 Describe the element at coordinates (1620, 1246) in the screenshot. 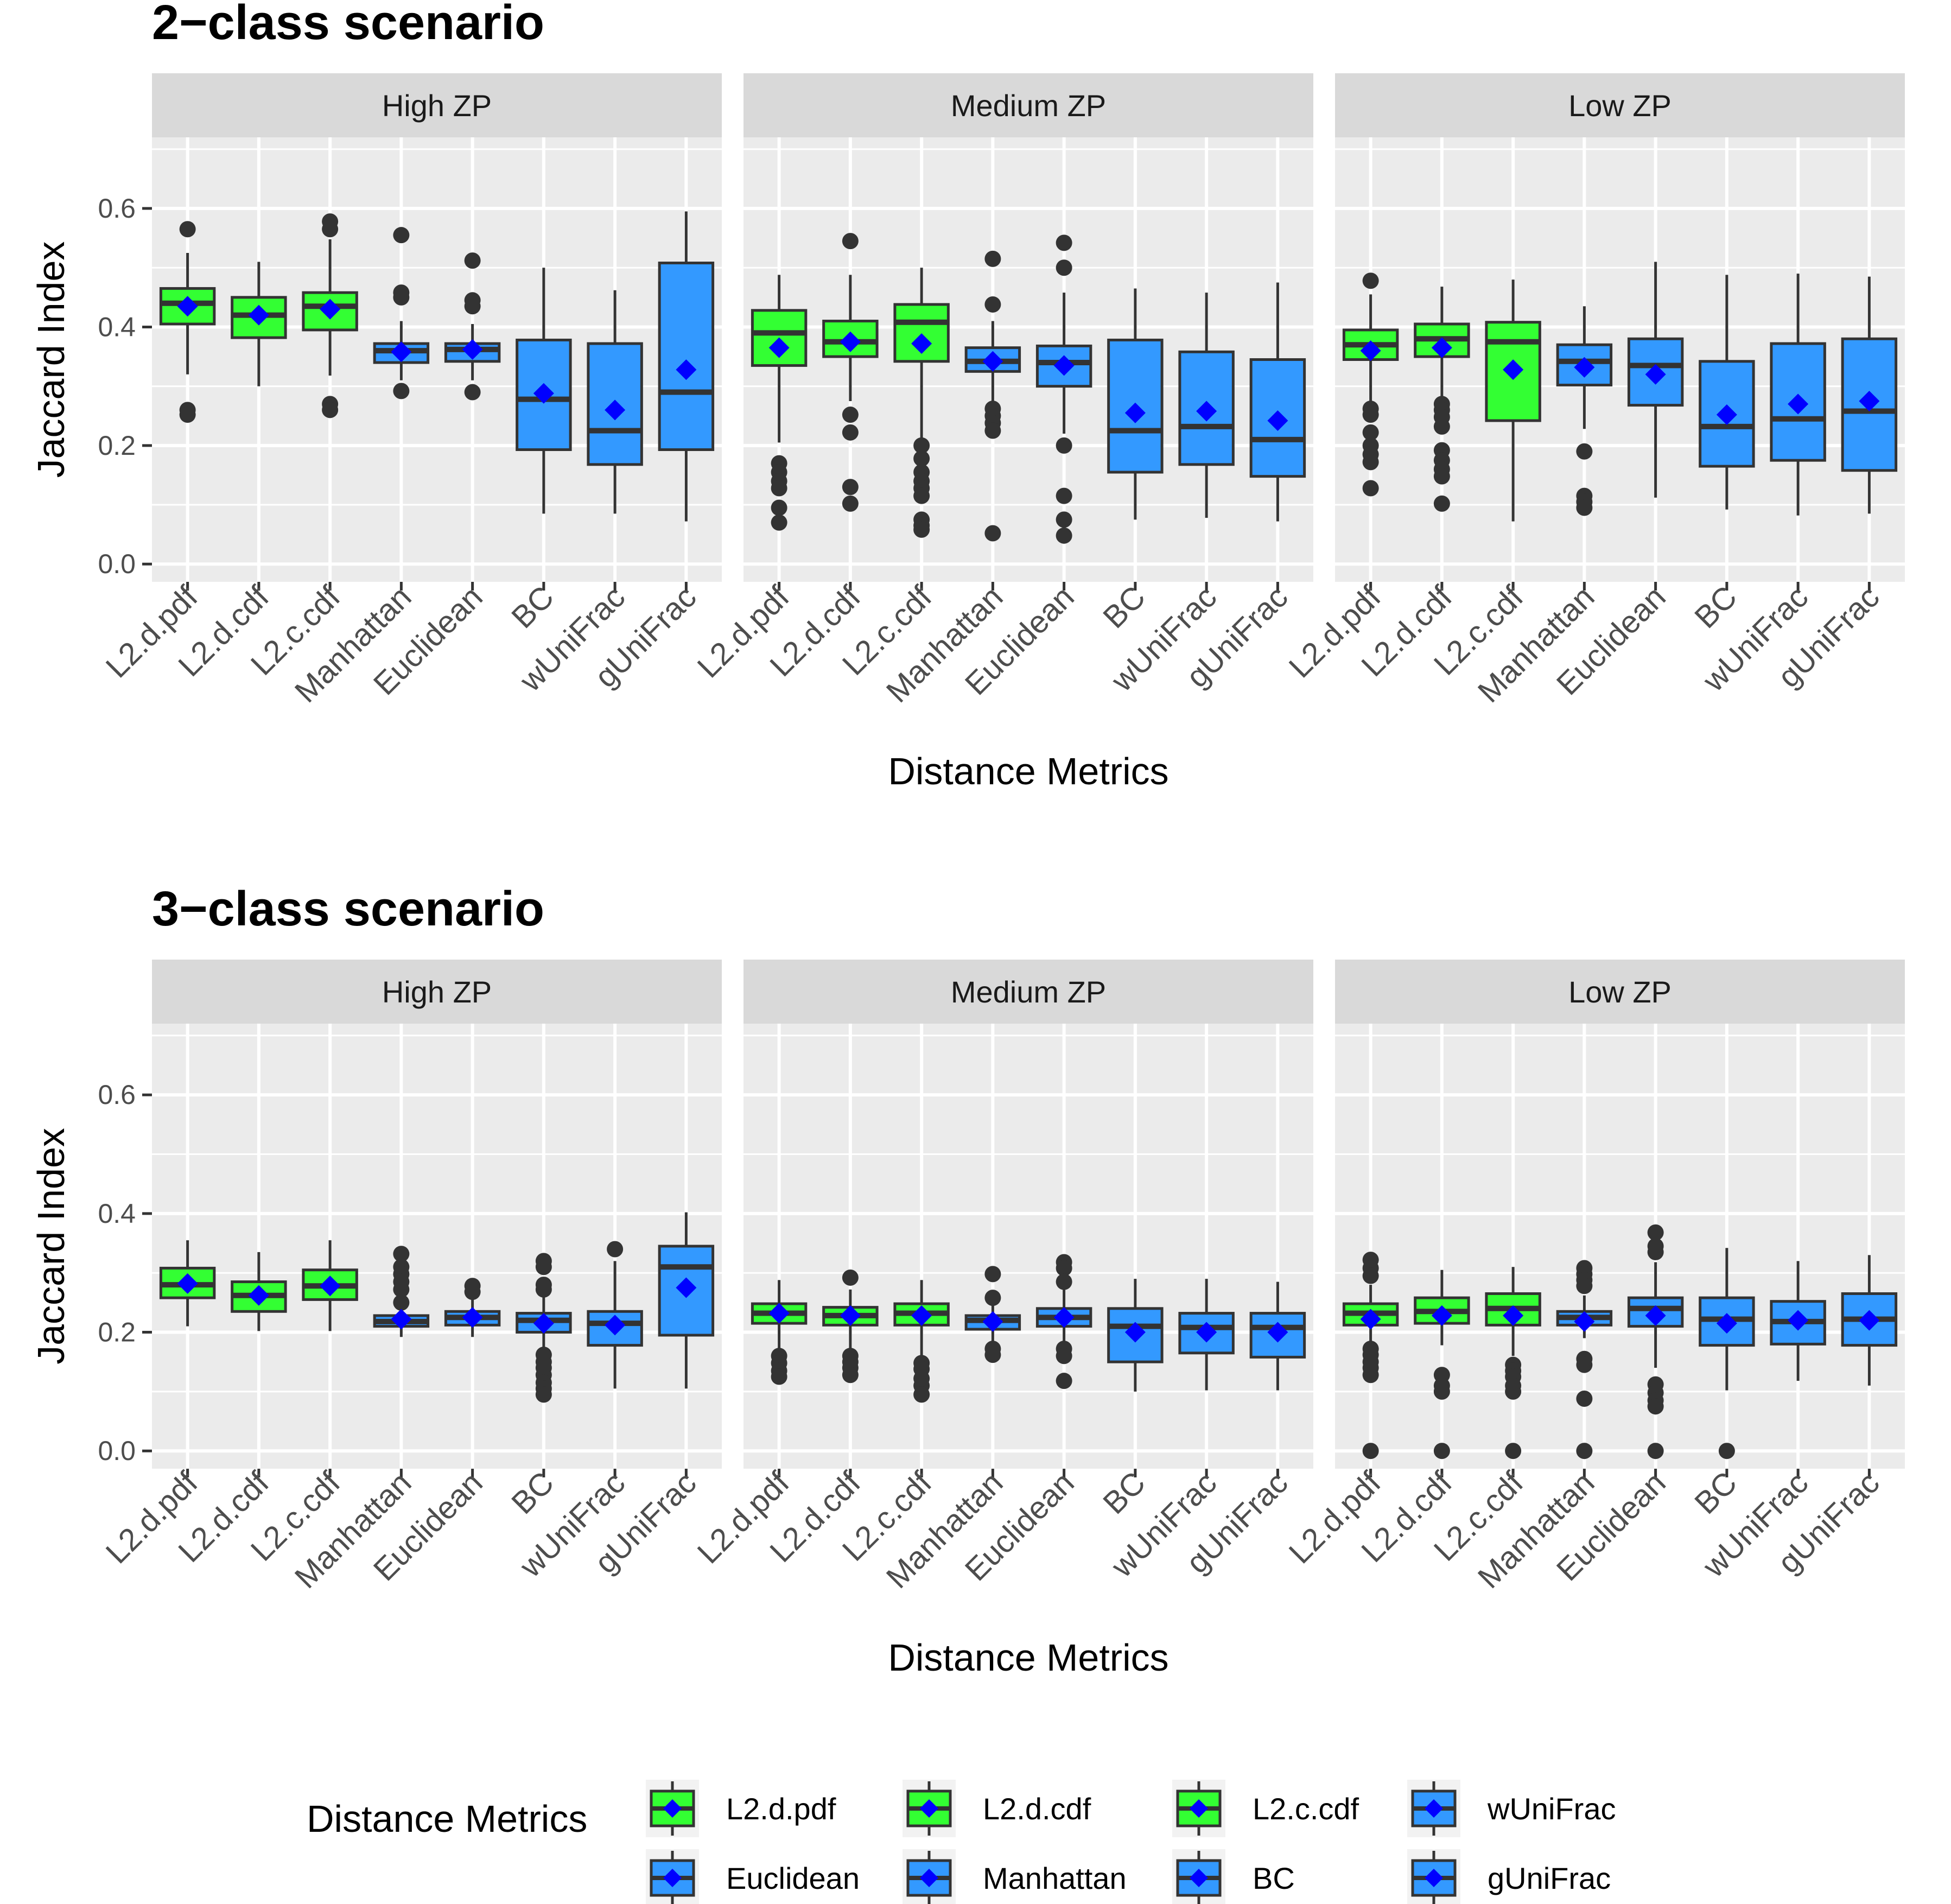

I see `panel-background` at that location.